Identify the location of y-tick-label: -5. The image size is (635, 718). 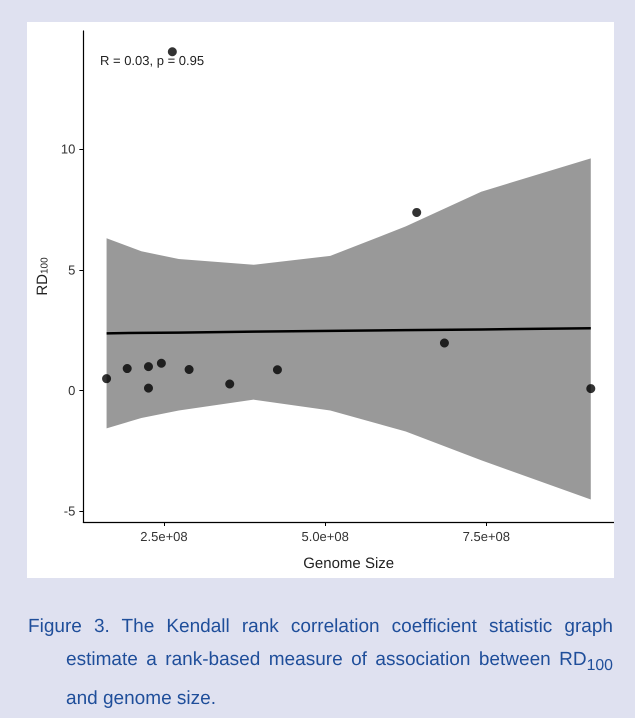
(70, 511).